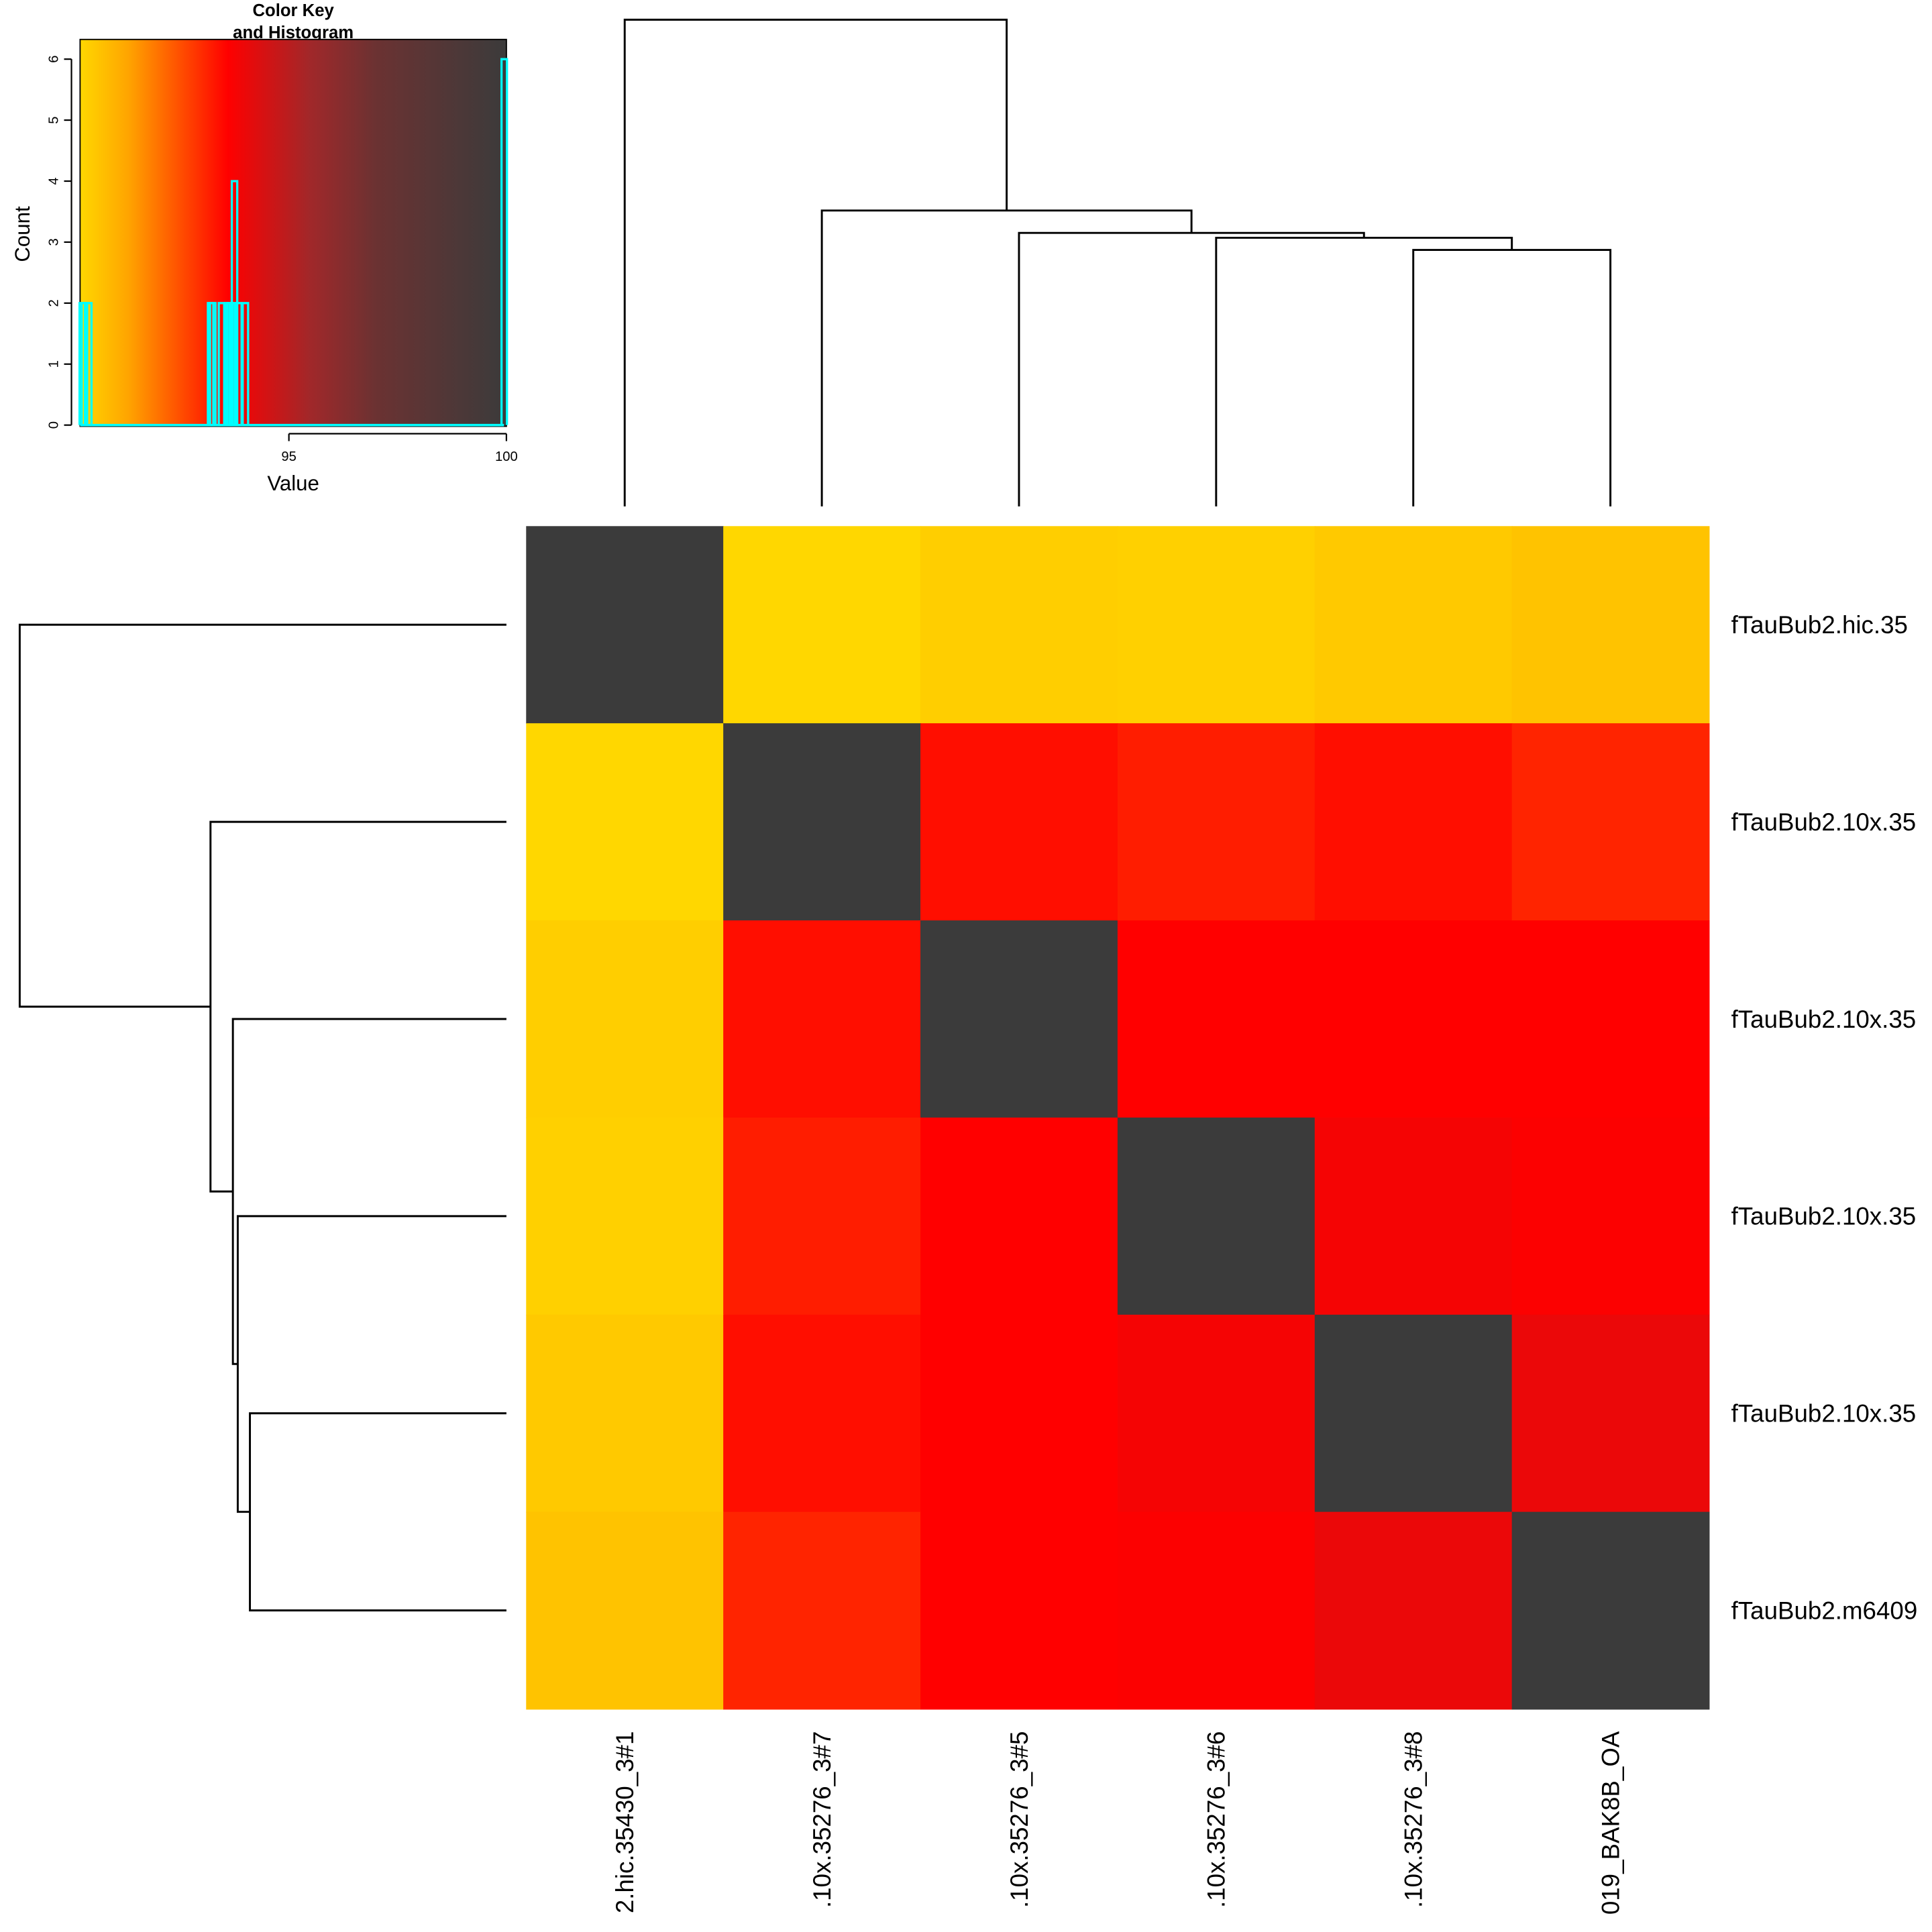 This screenshot has width=1932, height=1932. Describe the element at coordinates (1824, 1610) in the screenshot. I see `row-label: fTauBub2.m6409` at that location.